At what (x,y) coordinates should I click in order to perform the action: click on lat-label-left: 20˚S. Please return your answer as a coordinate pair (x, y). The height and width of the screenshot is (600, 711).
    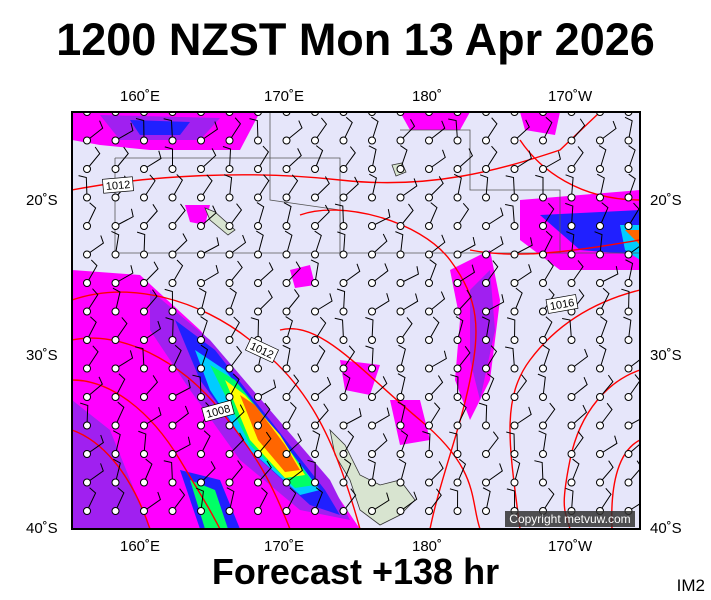
    Looking at the image, I should click on (42, 200).